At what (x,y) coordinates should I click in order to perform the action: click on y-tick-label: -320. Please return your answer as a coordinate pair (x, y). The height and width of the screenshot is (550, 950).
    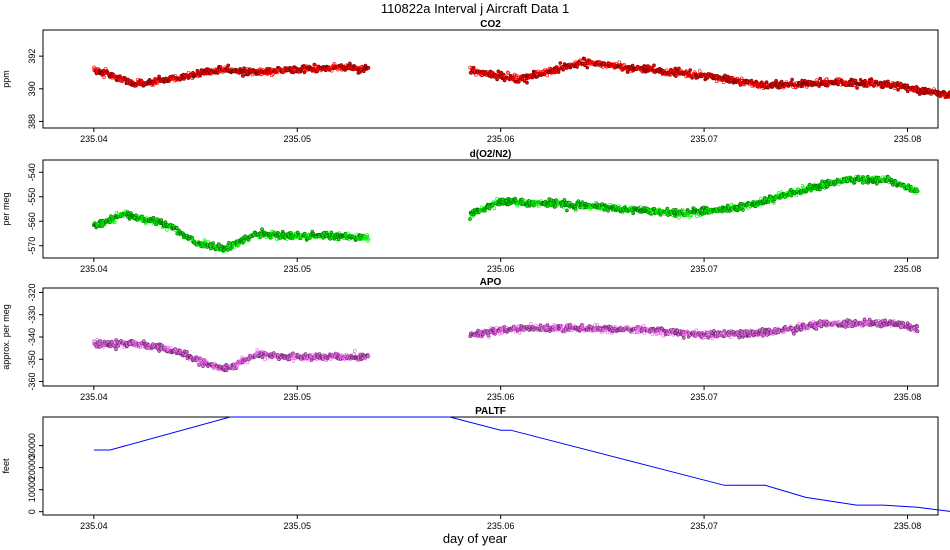
    Looking at the image, I should click on (32, 292).